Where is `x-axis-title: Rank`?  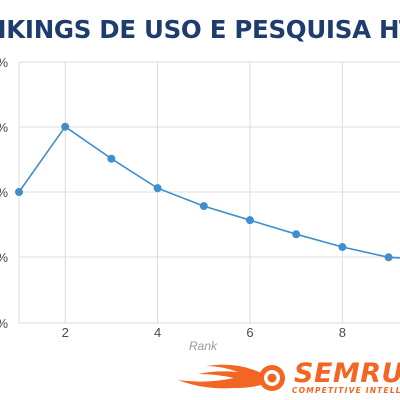 x-axis-title: Rank is located at coordinates (203, 346).